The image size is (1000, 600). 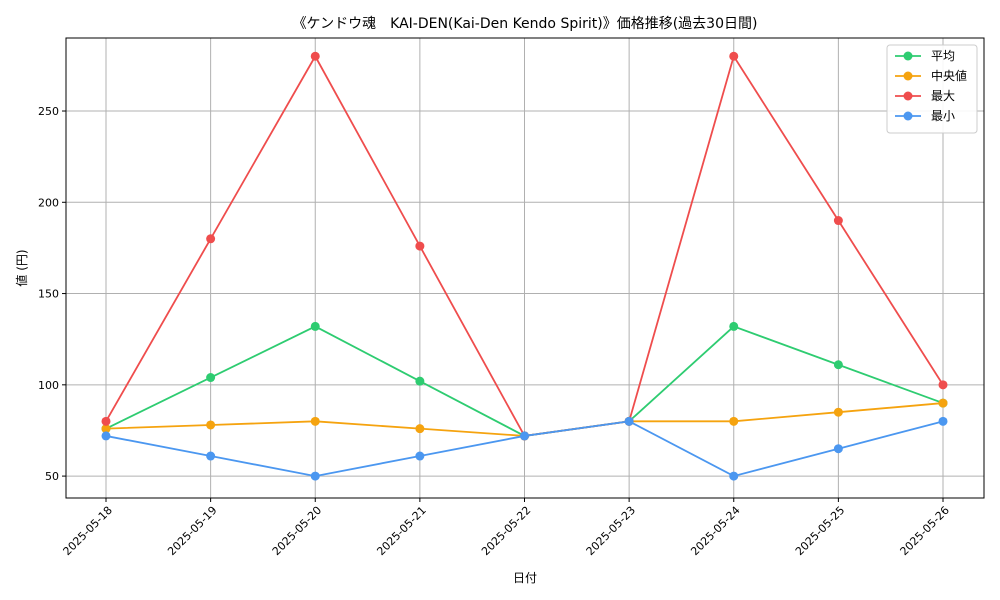 What do you see at coordinates (297, 531) in the screenshot?
I see `x-tick-label: 2025-05-20` at bounding box center [297, 531].